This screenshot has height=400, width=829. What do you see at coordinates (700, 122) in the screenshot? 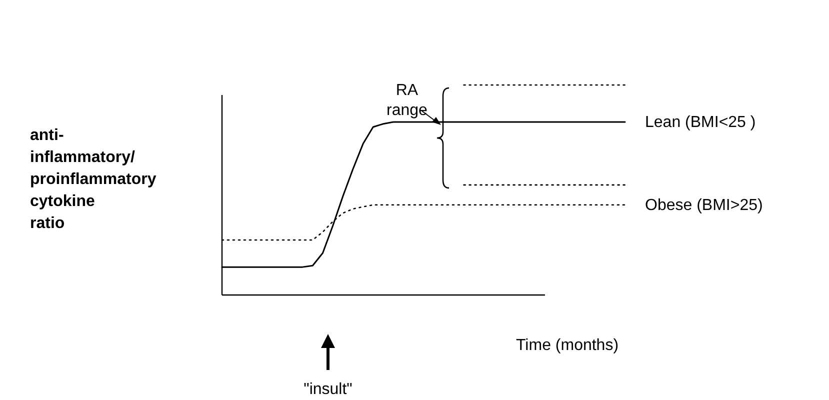
I see `series-label: Lean (BMI<25 )` at bounding box center [700, 122].